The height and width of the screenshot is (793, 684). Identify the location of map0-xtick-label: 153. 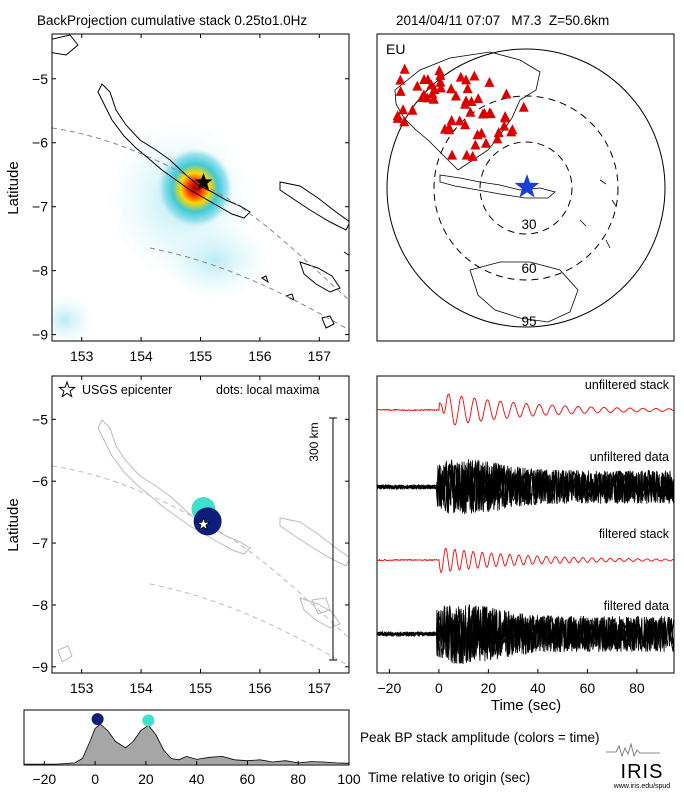
(82, 356).